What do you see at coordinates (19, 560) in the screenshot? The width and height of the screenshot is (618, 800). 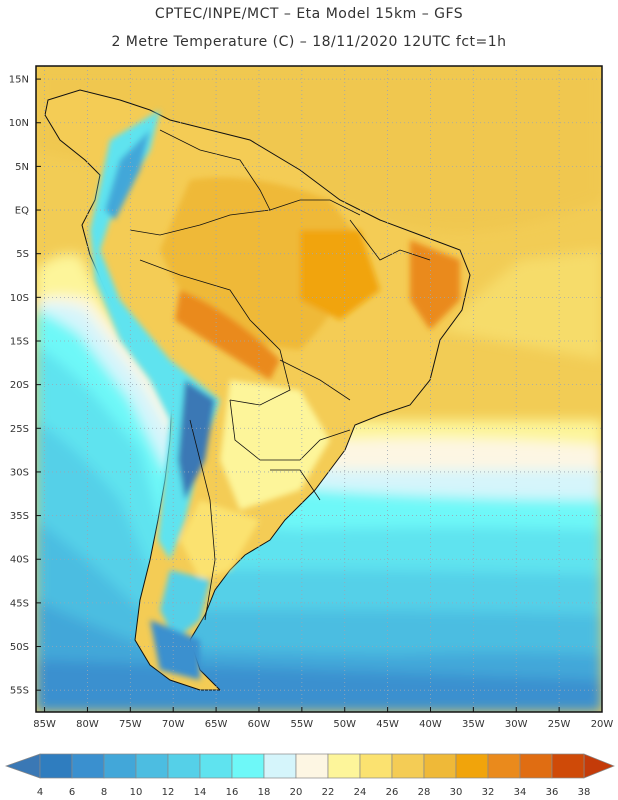 I see `lat-label: 40S` at bounding box center [19, 560].